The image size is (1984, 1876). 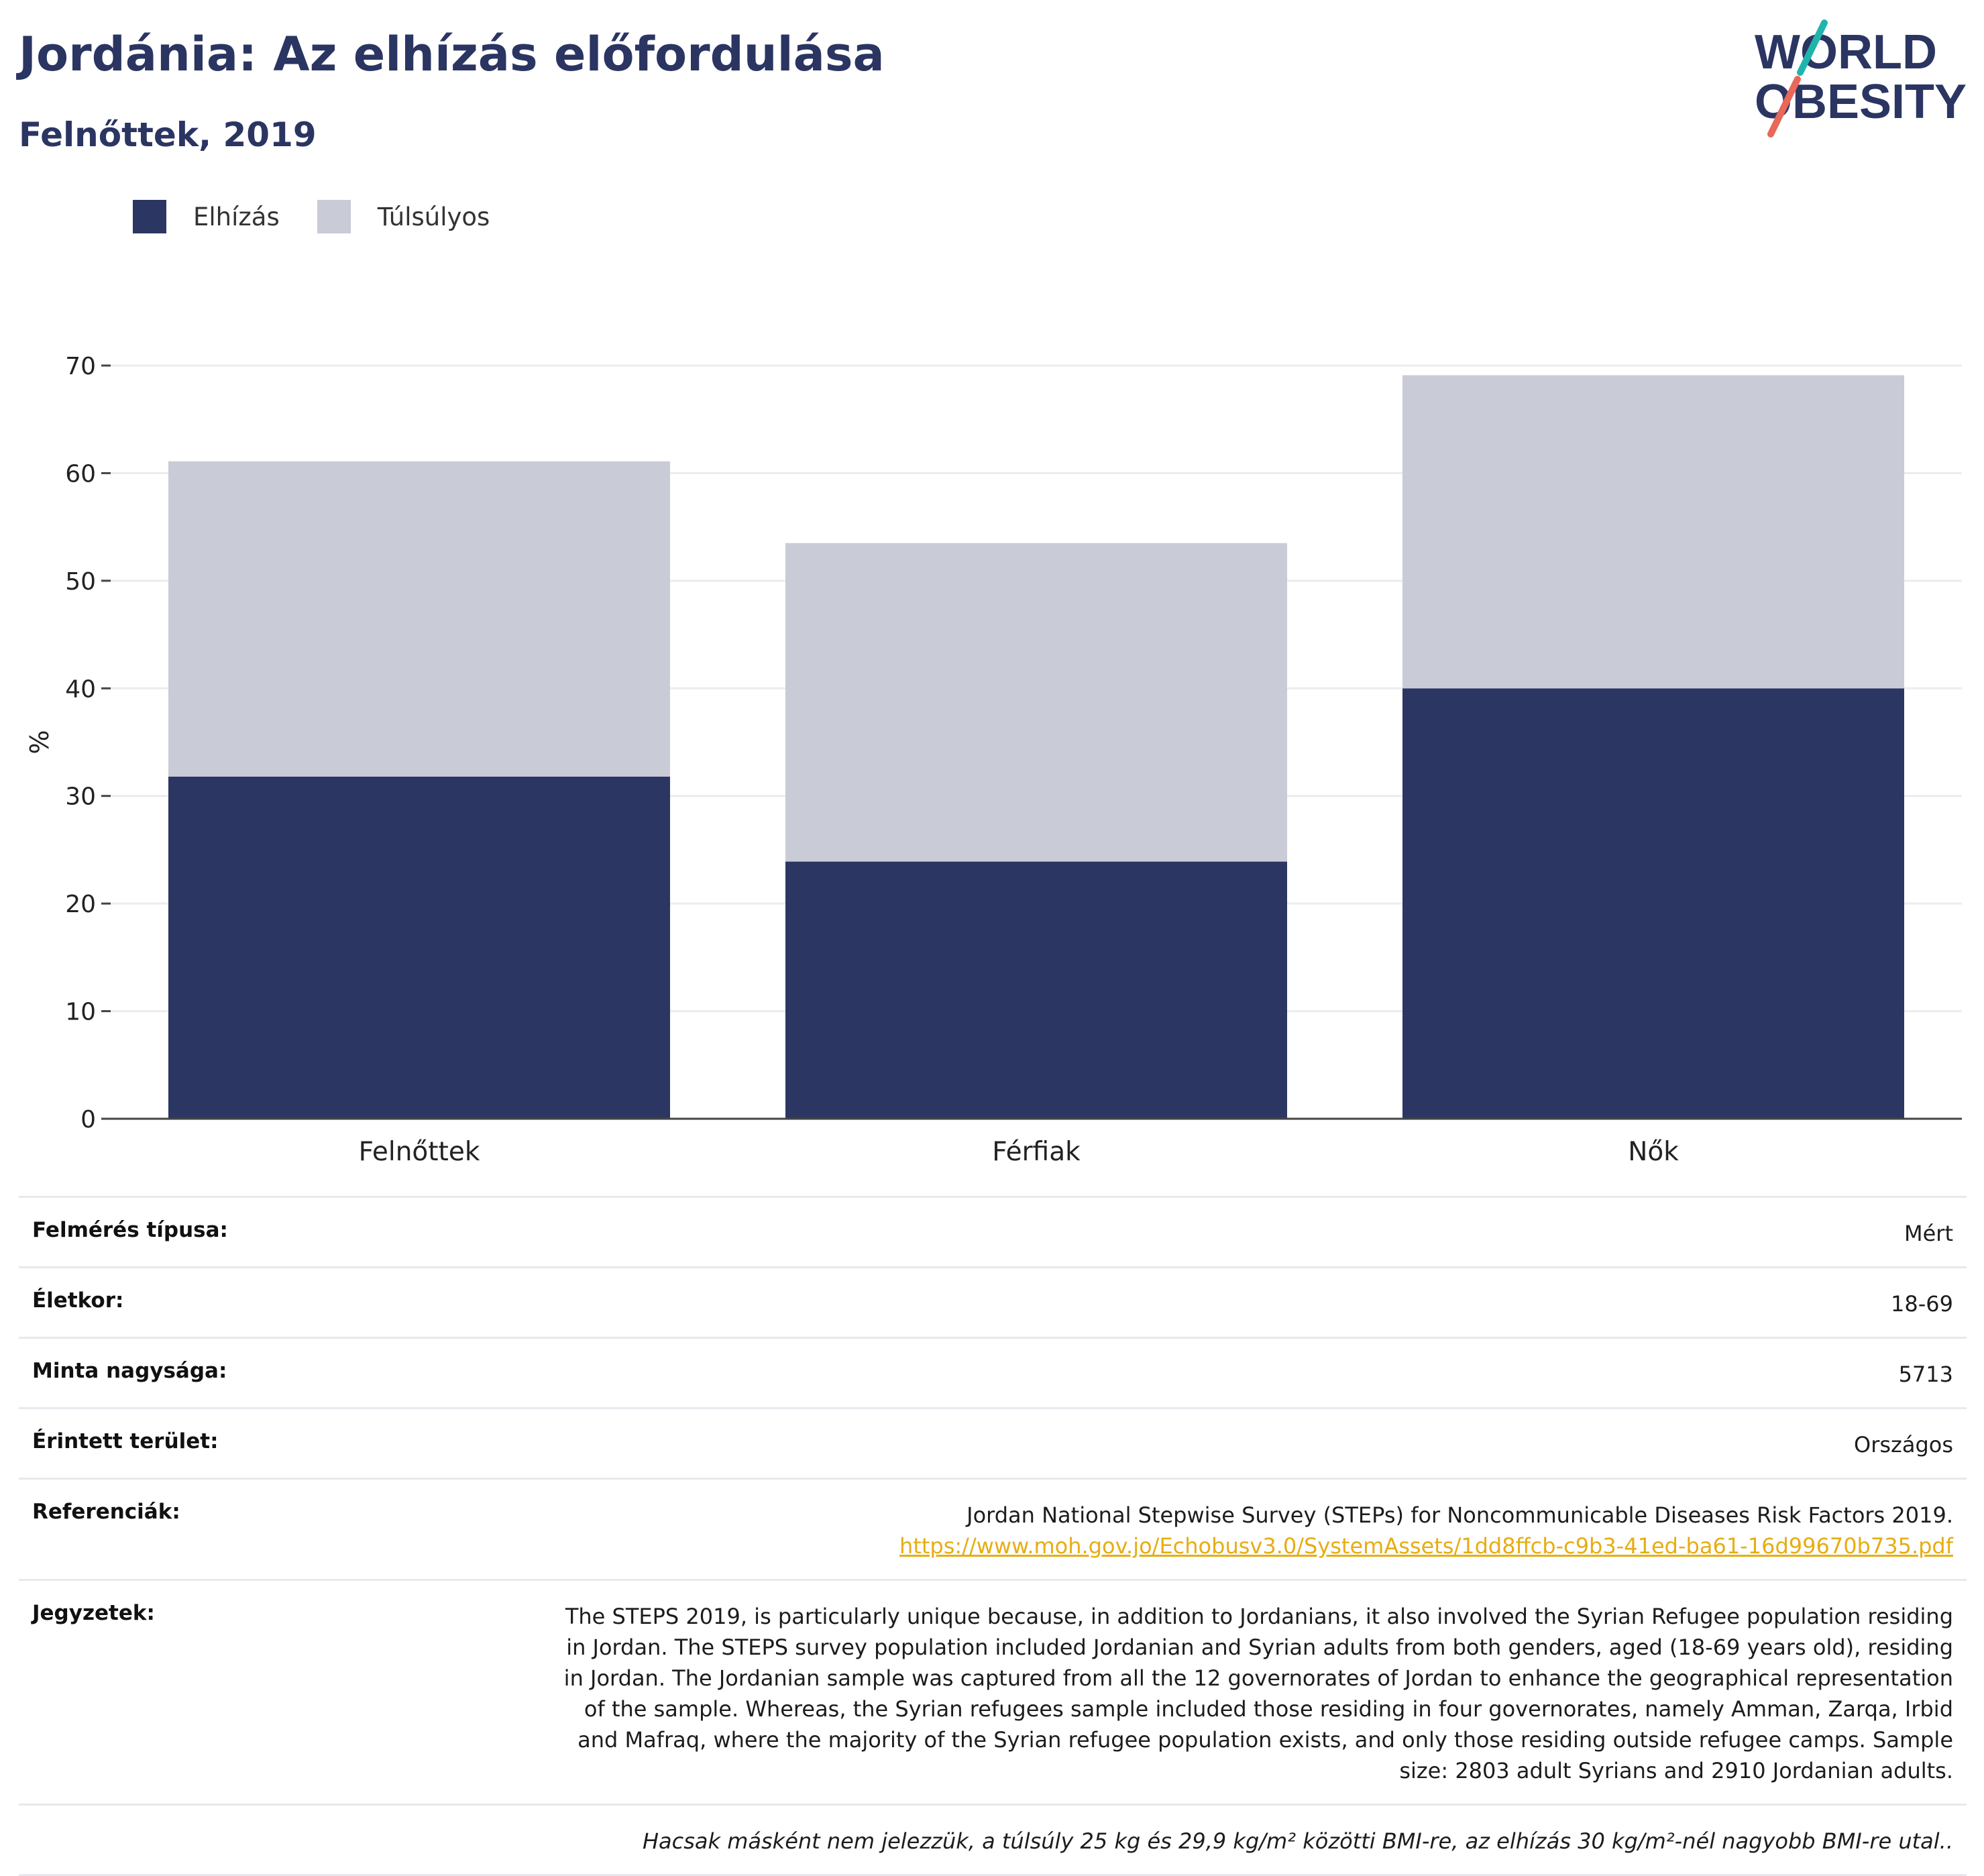 I want to click on y-tick-label: 40, so click(x=80, y=689).